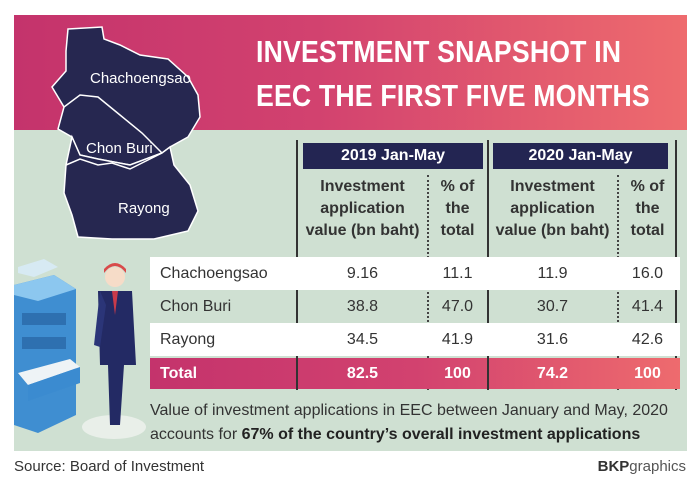 This screenshot has width=700, height=486. Describe the element at coordinates (647, 208) in the screenshot. I see `column-header-pct-2020: % of the total` at that location.